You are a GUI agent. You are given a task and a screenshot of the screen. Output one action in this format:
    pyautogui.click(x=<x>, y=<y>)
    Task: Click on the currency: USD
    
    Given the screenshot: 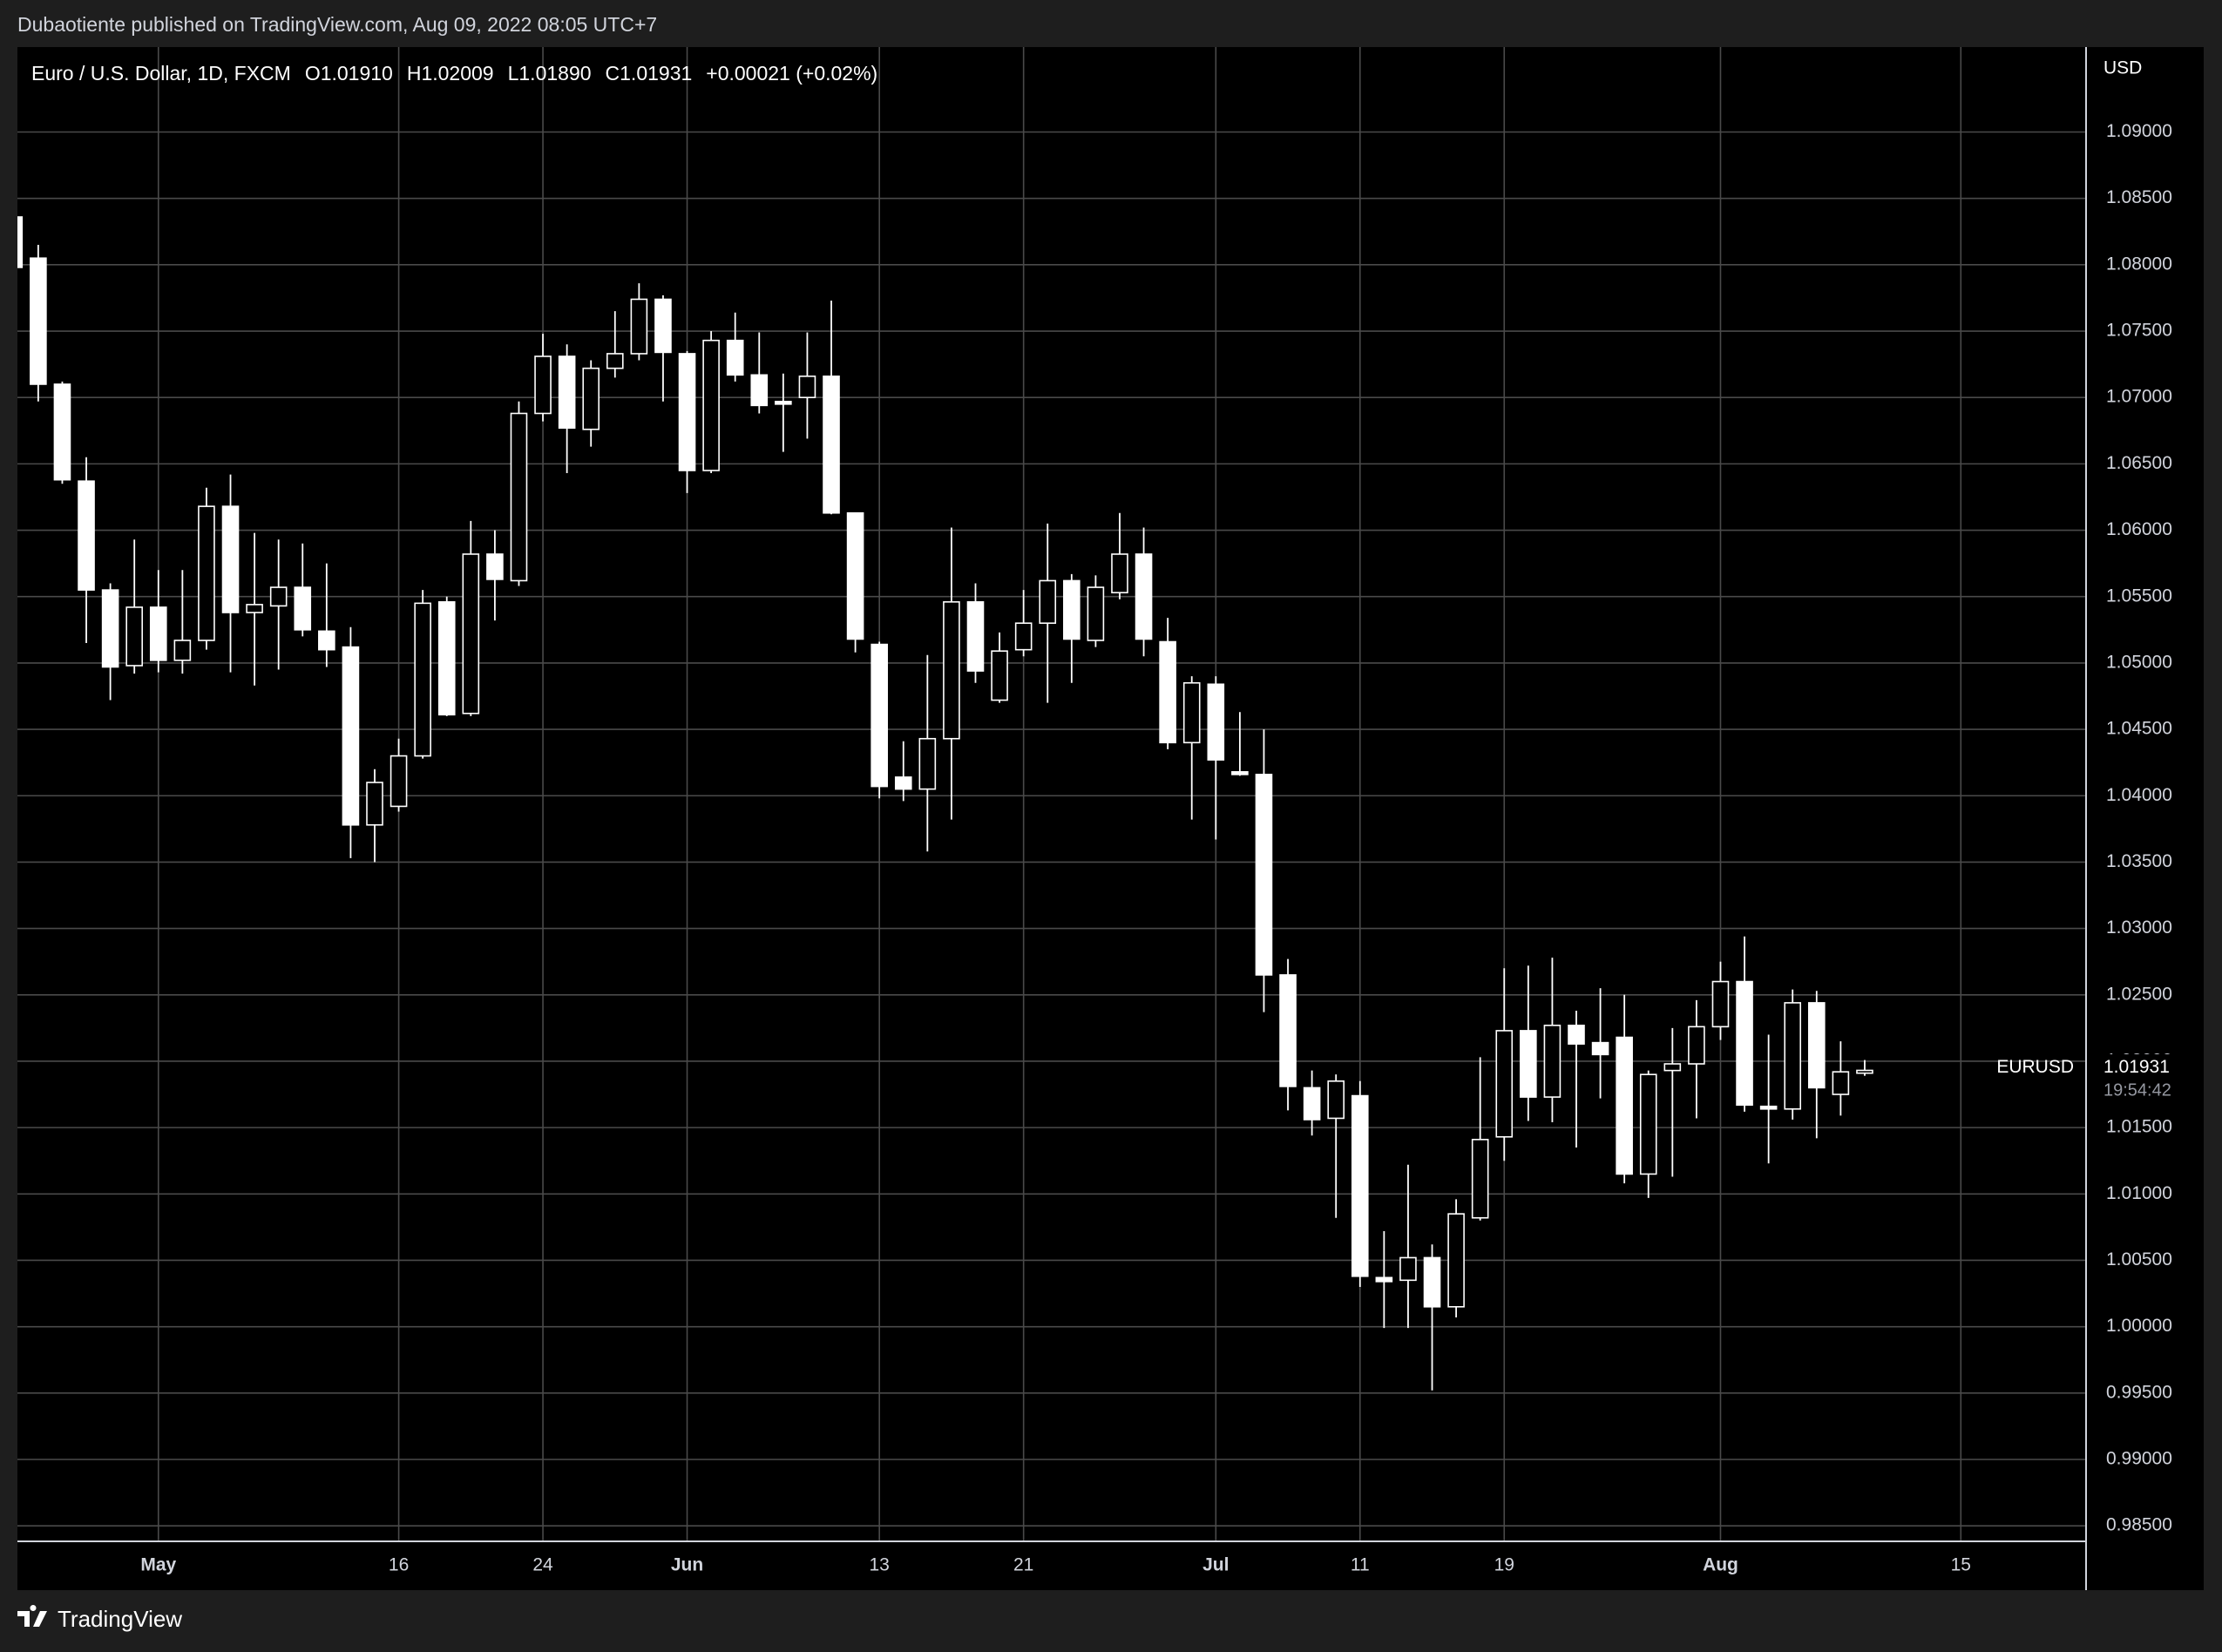 What is the action you would take?
    pyautogui.click(x=2122, y=68)
    